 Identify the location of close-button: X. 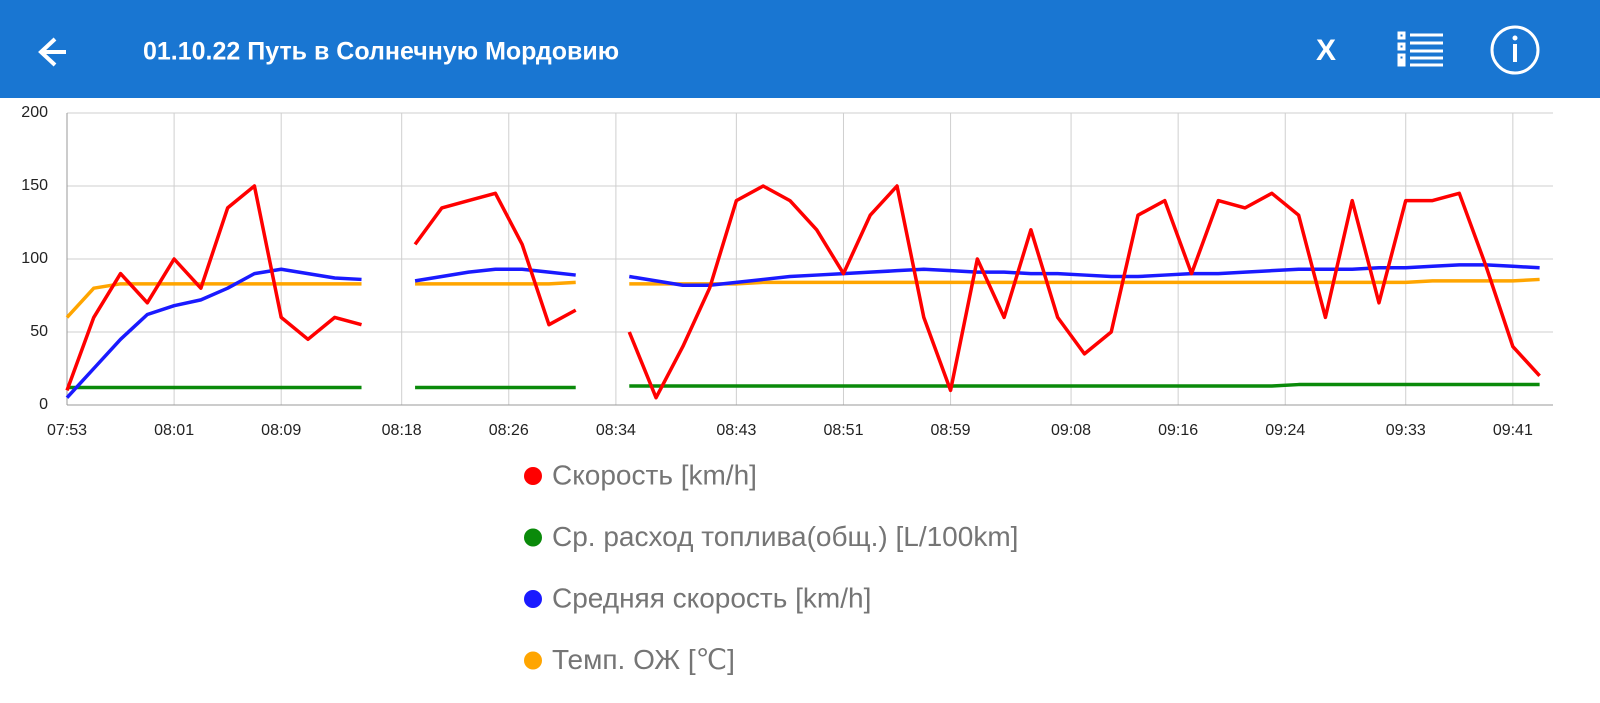
(1326, 50).